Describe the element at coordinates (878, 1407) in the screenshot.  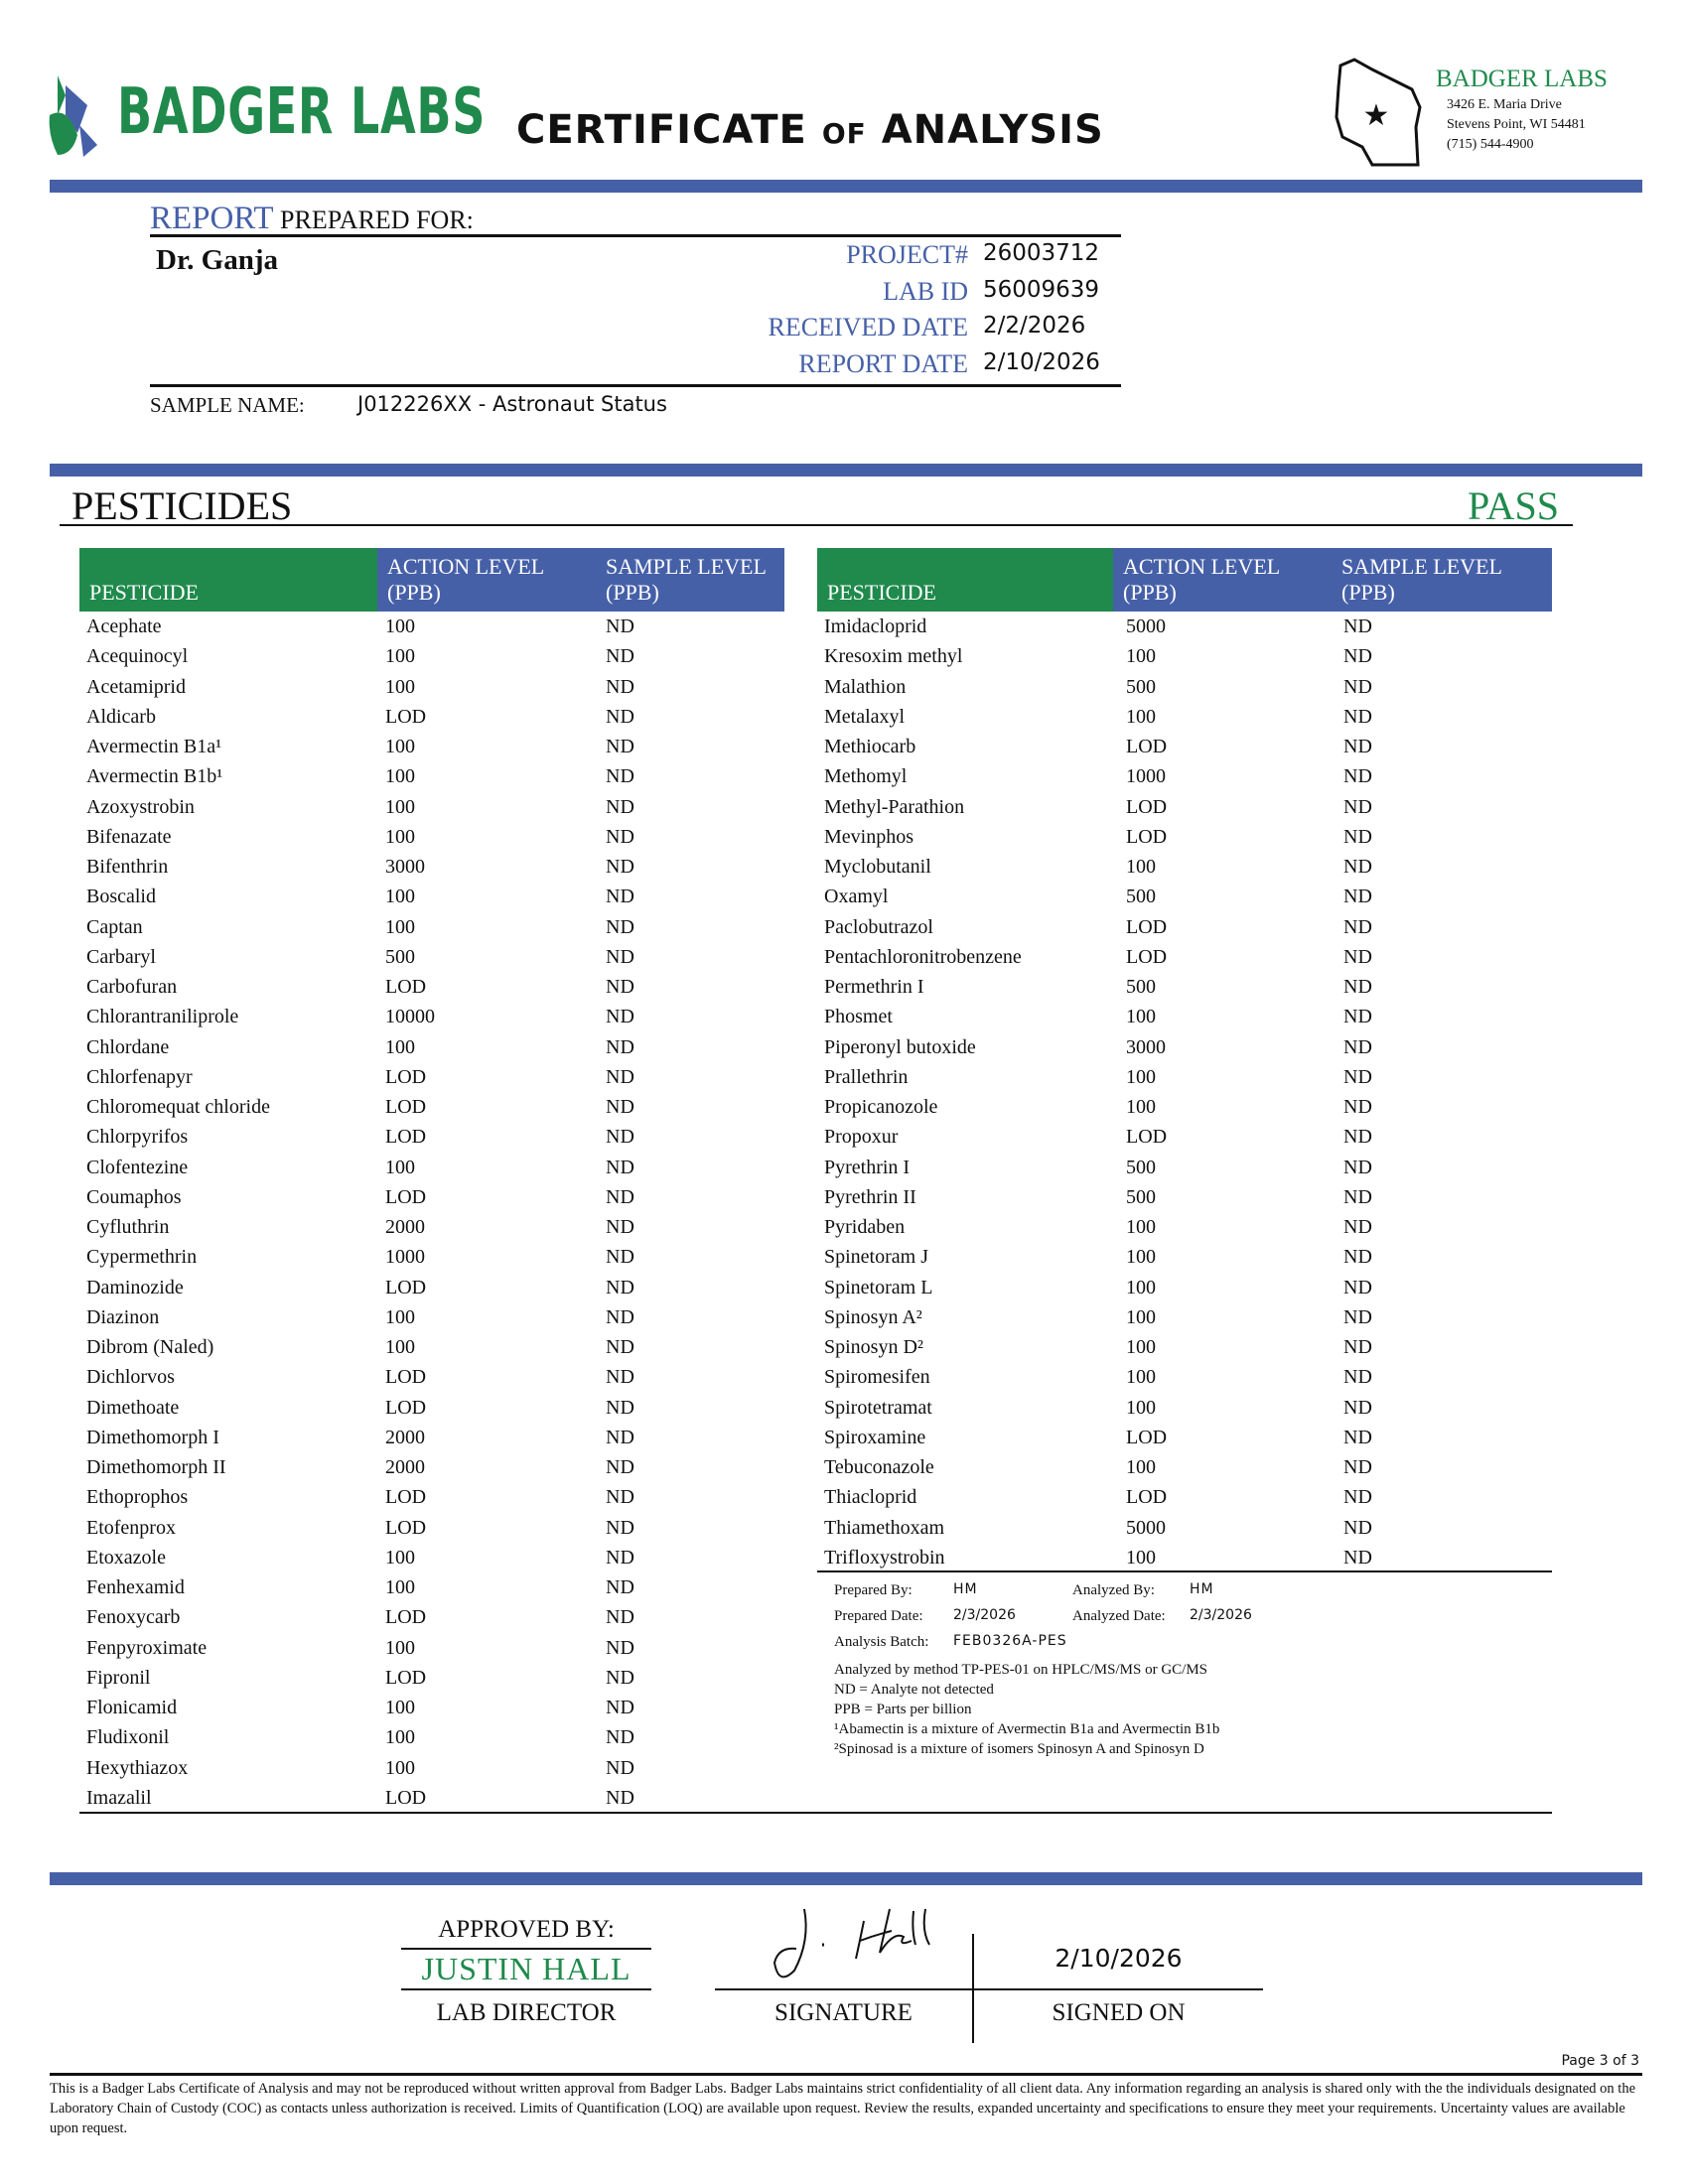
I see `pesticide-name: Spirotetramat` at that location.